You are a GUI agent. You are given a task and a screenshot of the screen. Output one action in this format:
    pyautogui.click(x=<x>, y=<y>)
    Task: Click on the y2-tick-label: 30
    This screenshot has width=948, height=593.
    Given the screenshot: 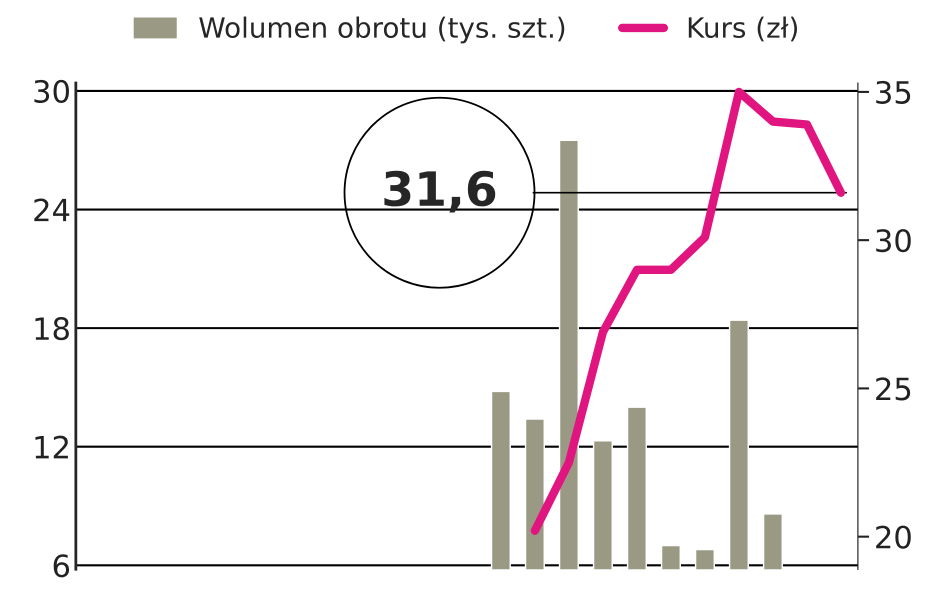 What is the action you would take?
    pyautogui.click(x=893, y=240)
    